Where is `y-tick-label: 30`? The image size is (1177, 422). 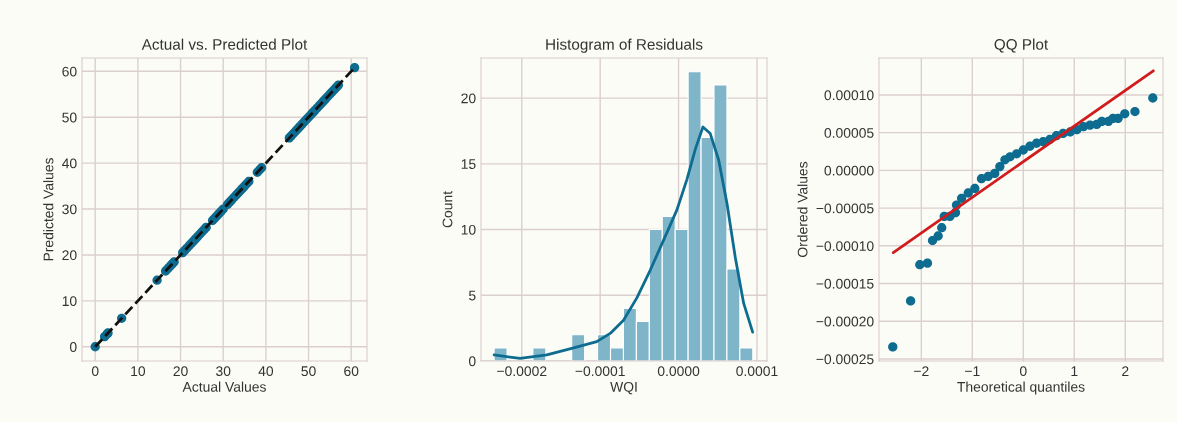
y-tick-label: 30 is located at coordinates (69, 209).